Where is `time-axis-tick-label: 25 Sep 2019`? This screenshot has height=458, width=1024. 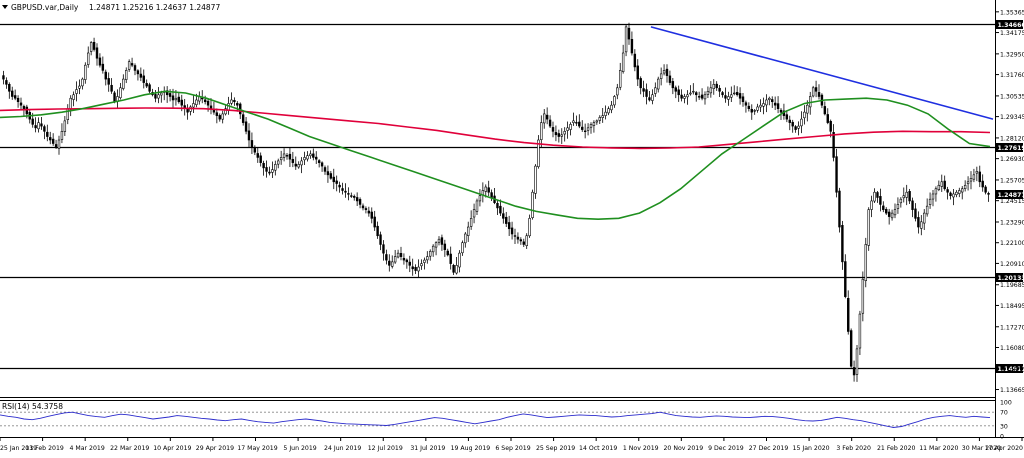
time-axis-tick-label: 25 Sep 2019 is located at coordinates (555, 448).